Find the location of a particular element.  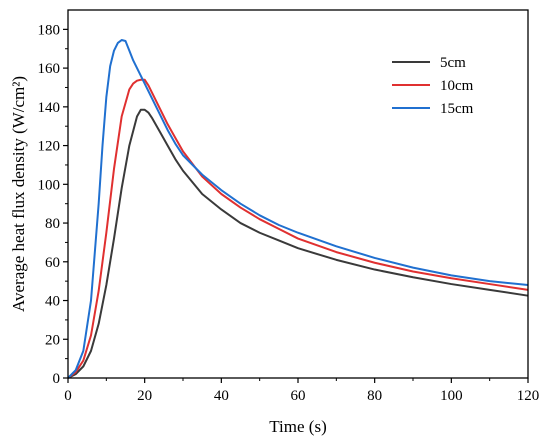

y-tick-label: 100 is located at coordinates (49, 185).